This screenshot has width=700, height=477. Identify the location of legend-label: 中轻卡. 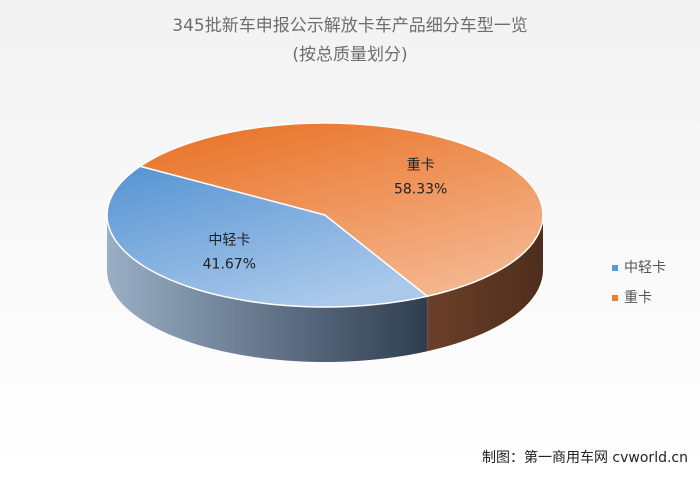
(645, 268).